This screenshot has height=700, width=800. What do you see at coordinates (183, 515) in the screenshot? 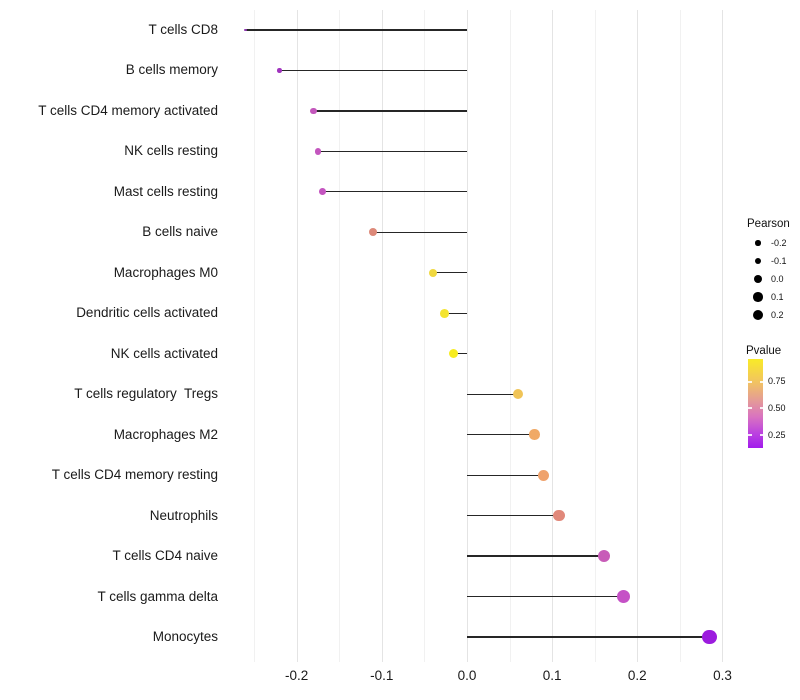
I see `y-axis-label: Neutrophils` at bounding box center [183, 515].